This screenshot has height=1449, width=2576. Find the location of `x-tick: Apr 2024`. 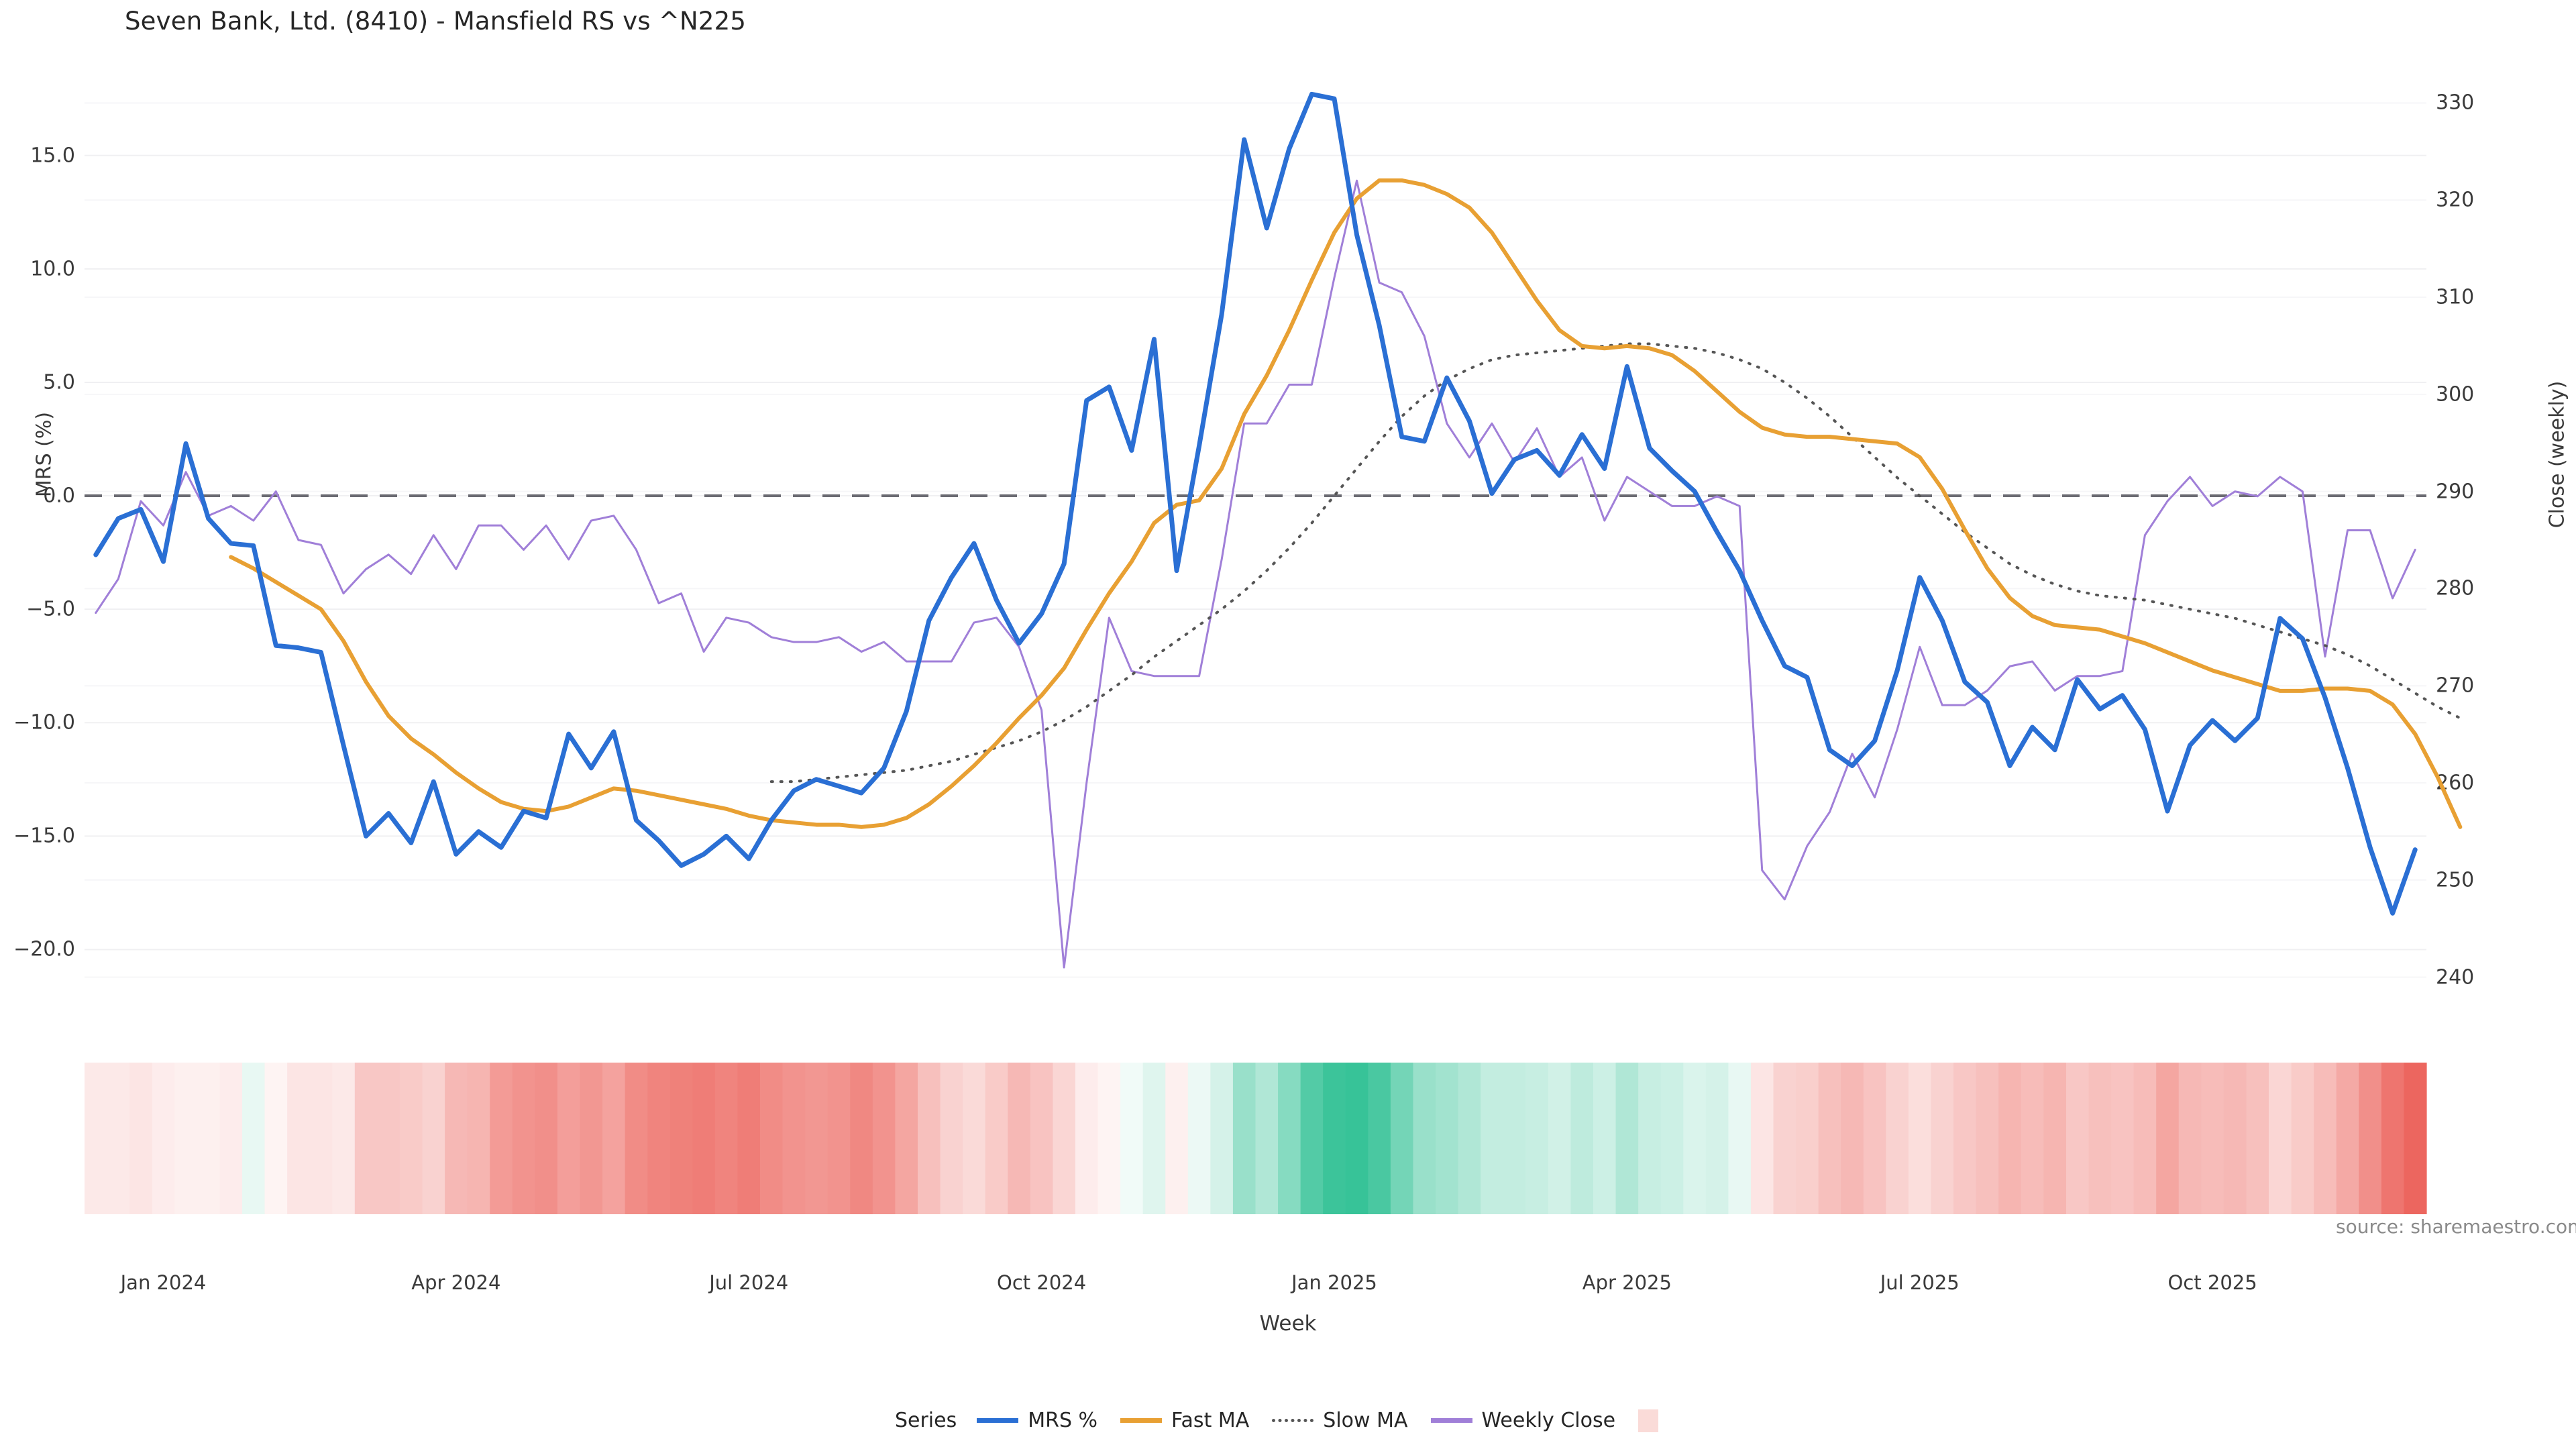

x-tick: Apr 2024 is located at coordinates (456, 1282).